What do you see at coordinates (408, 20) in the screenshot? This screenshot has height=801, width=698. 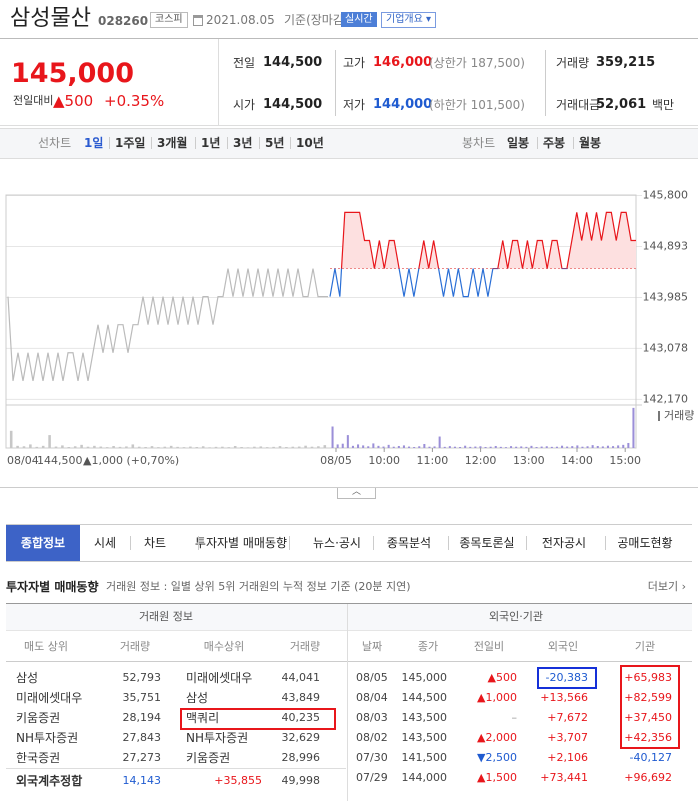 I see `company-menu: 기업개요 ▾` at bounding box center [408, 20].